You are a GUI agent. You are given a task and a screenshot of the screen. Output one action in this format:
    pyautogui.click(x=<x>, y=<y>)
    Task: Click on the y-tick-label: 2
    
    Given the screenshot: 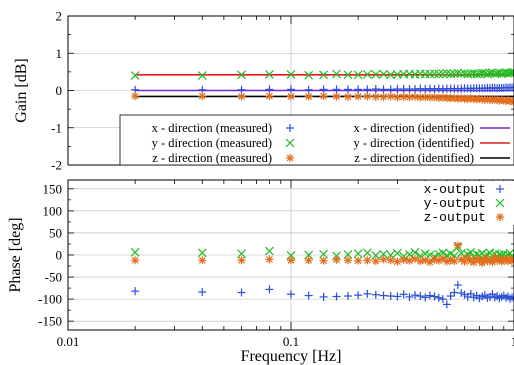 What is the action you would take?
    pyautogui.click(x=59, y=16)
    